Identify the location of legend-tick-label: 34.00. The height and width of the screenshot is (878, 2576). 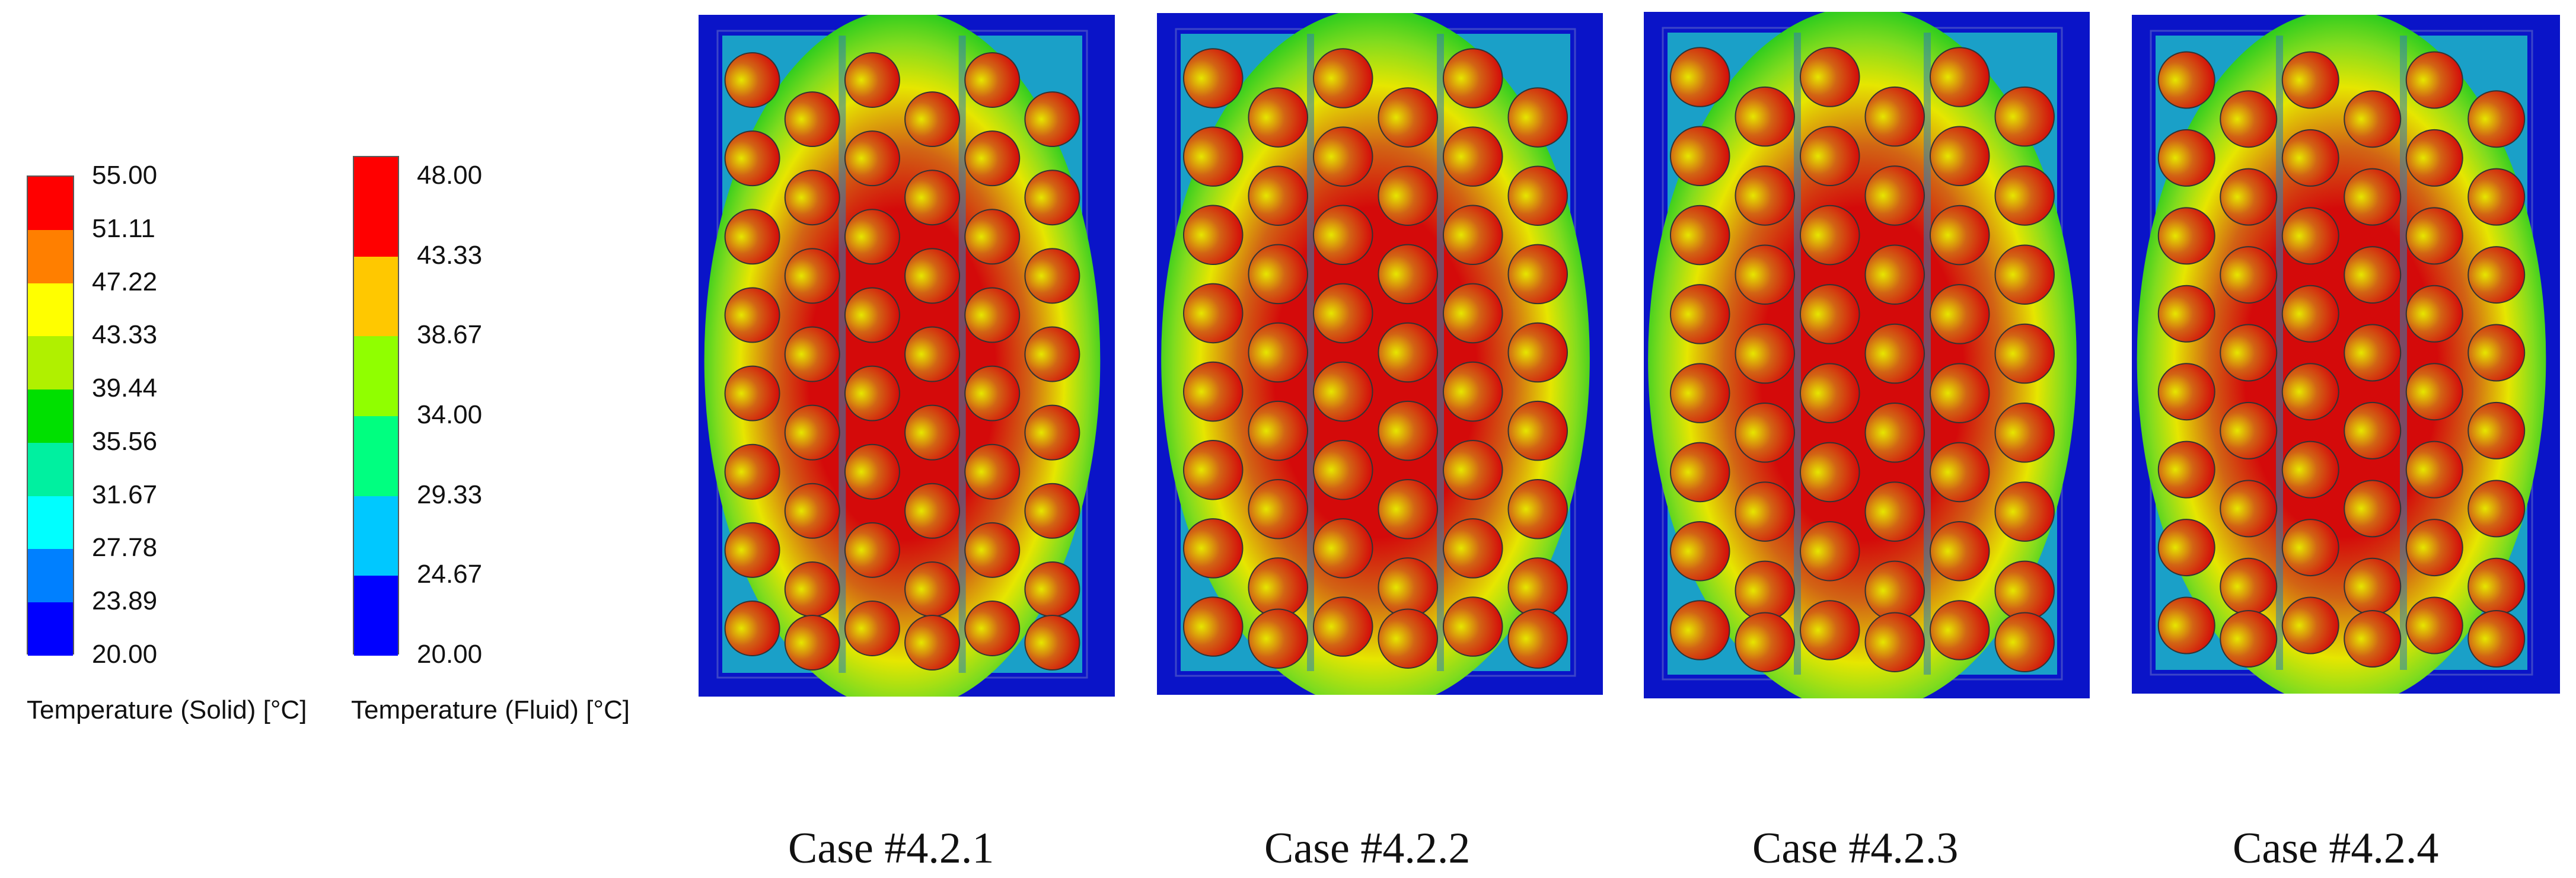
(450, 415).